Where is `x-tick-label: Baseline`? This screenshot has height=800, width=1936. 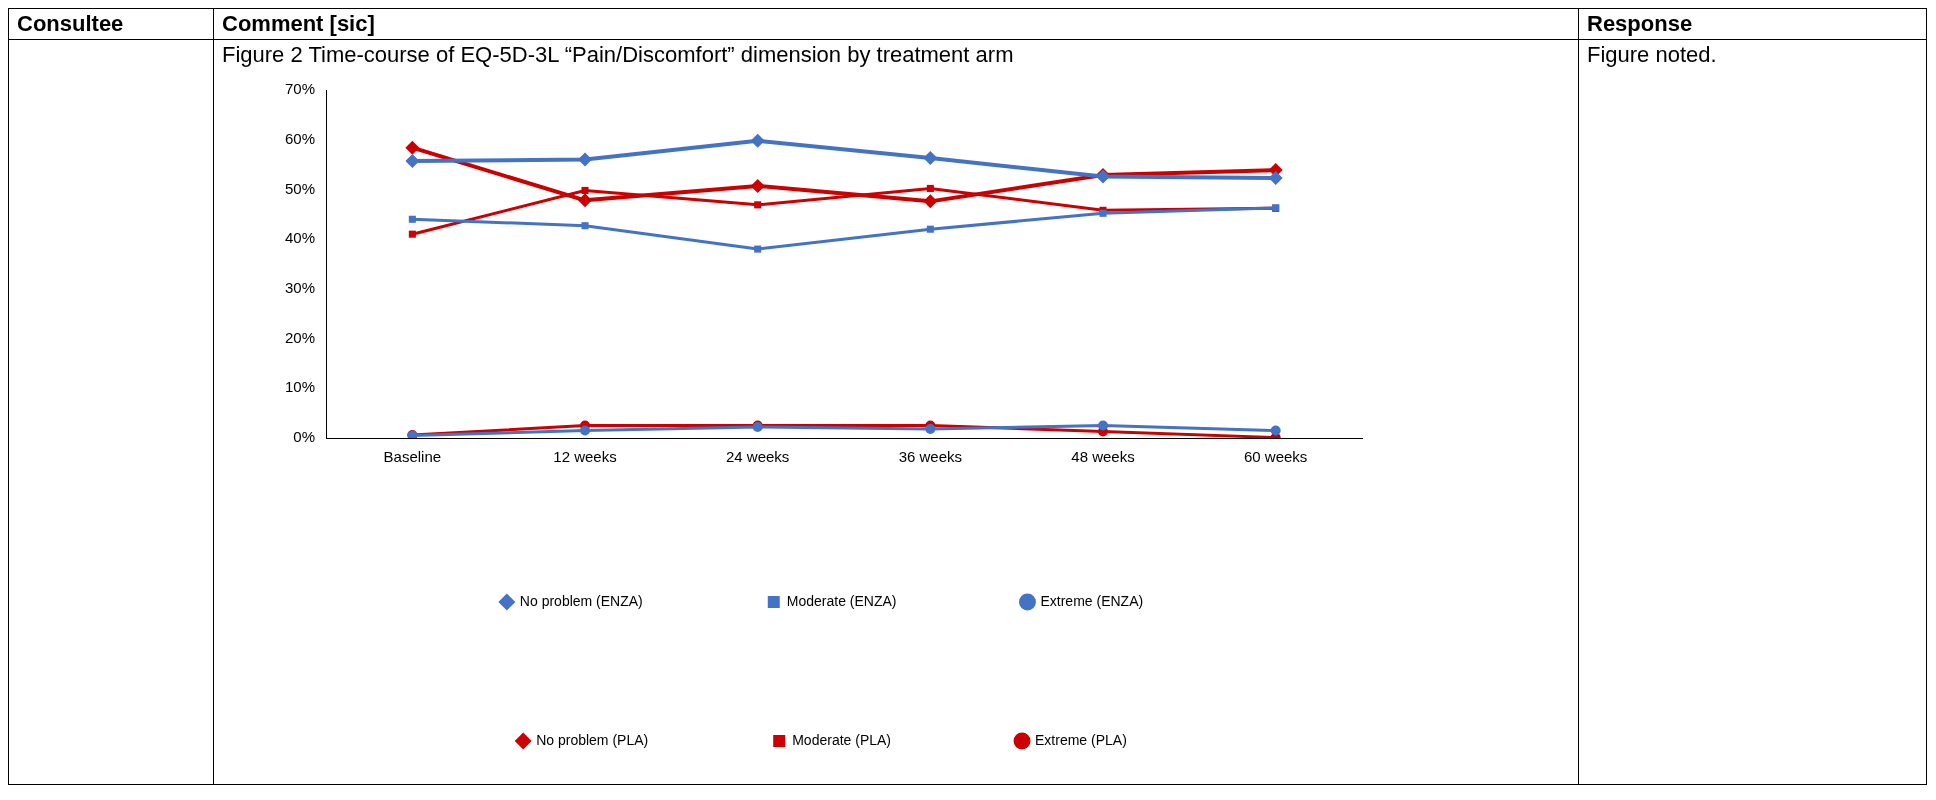
x-tick-label: Baseline is located at coordinates (412, 457).